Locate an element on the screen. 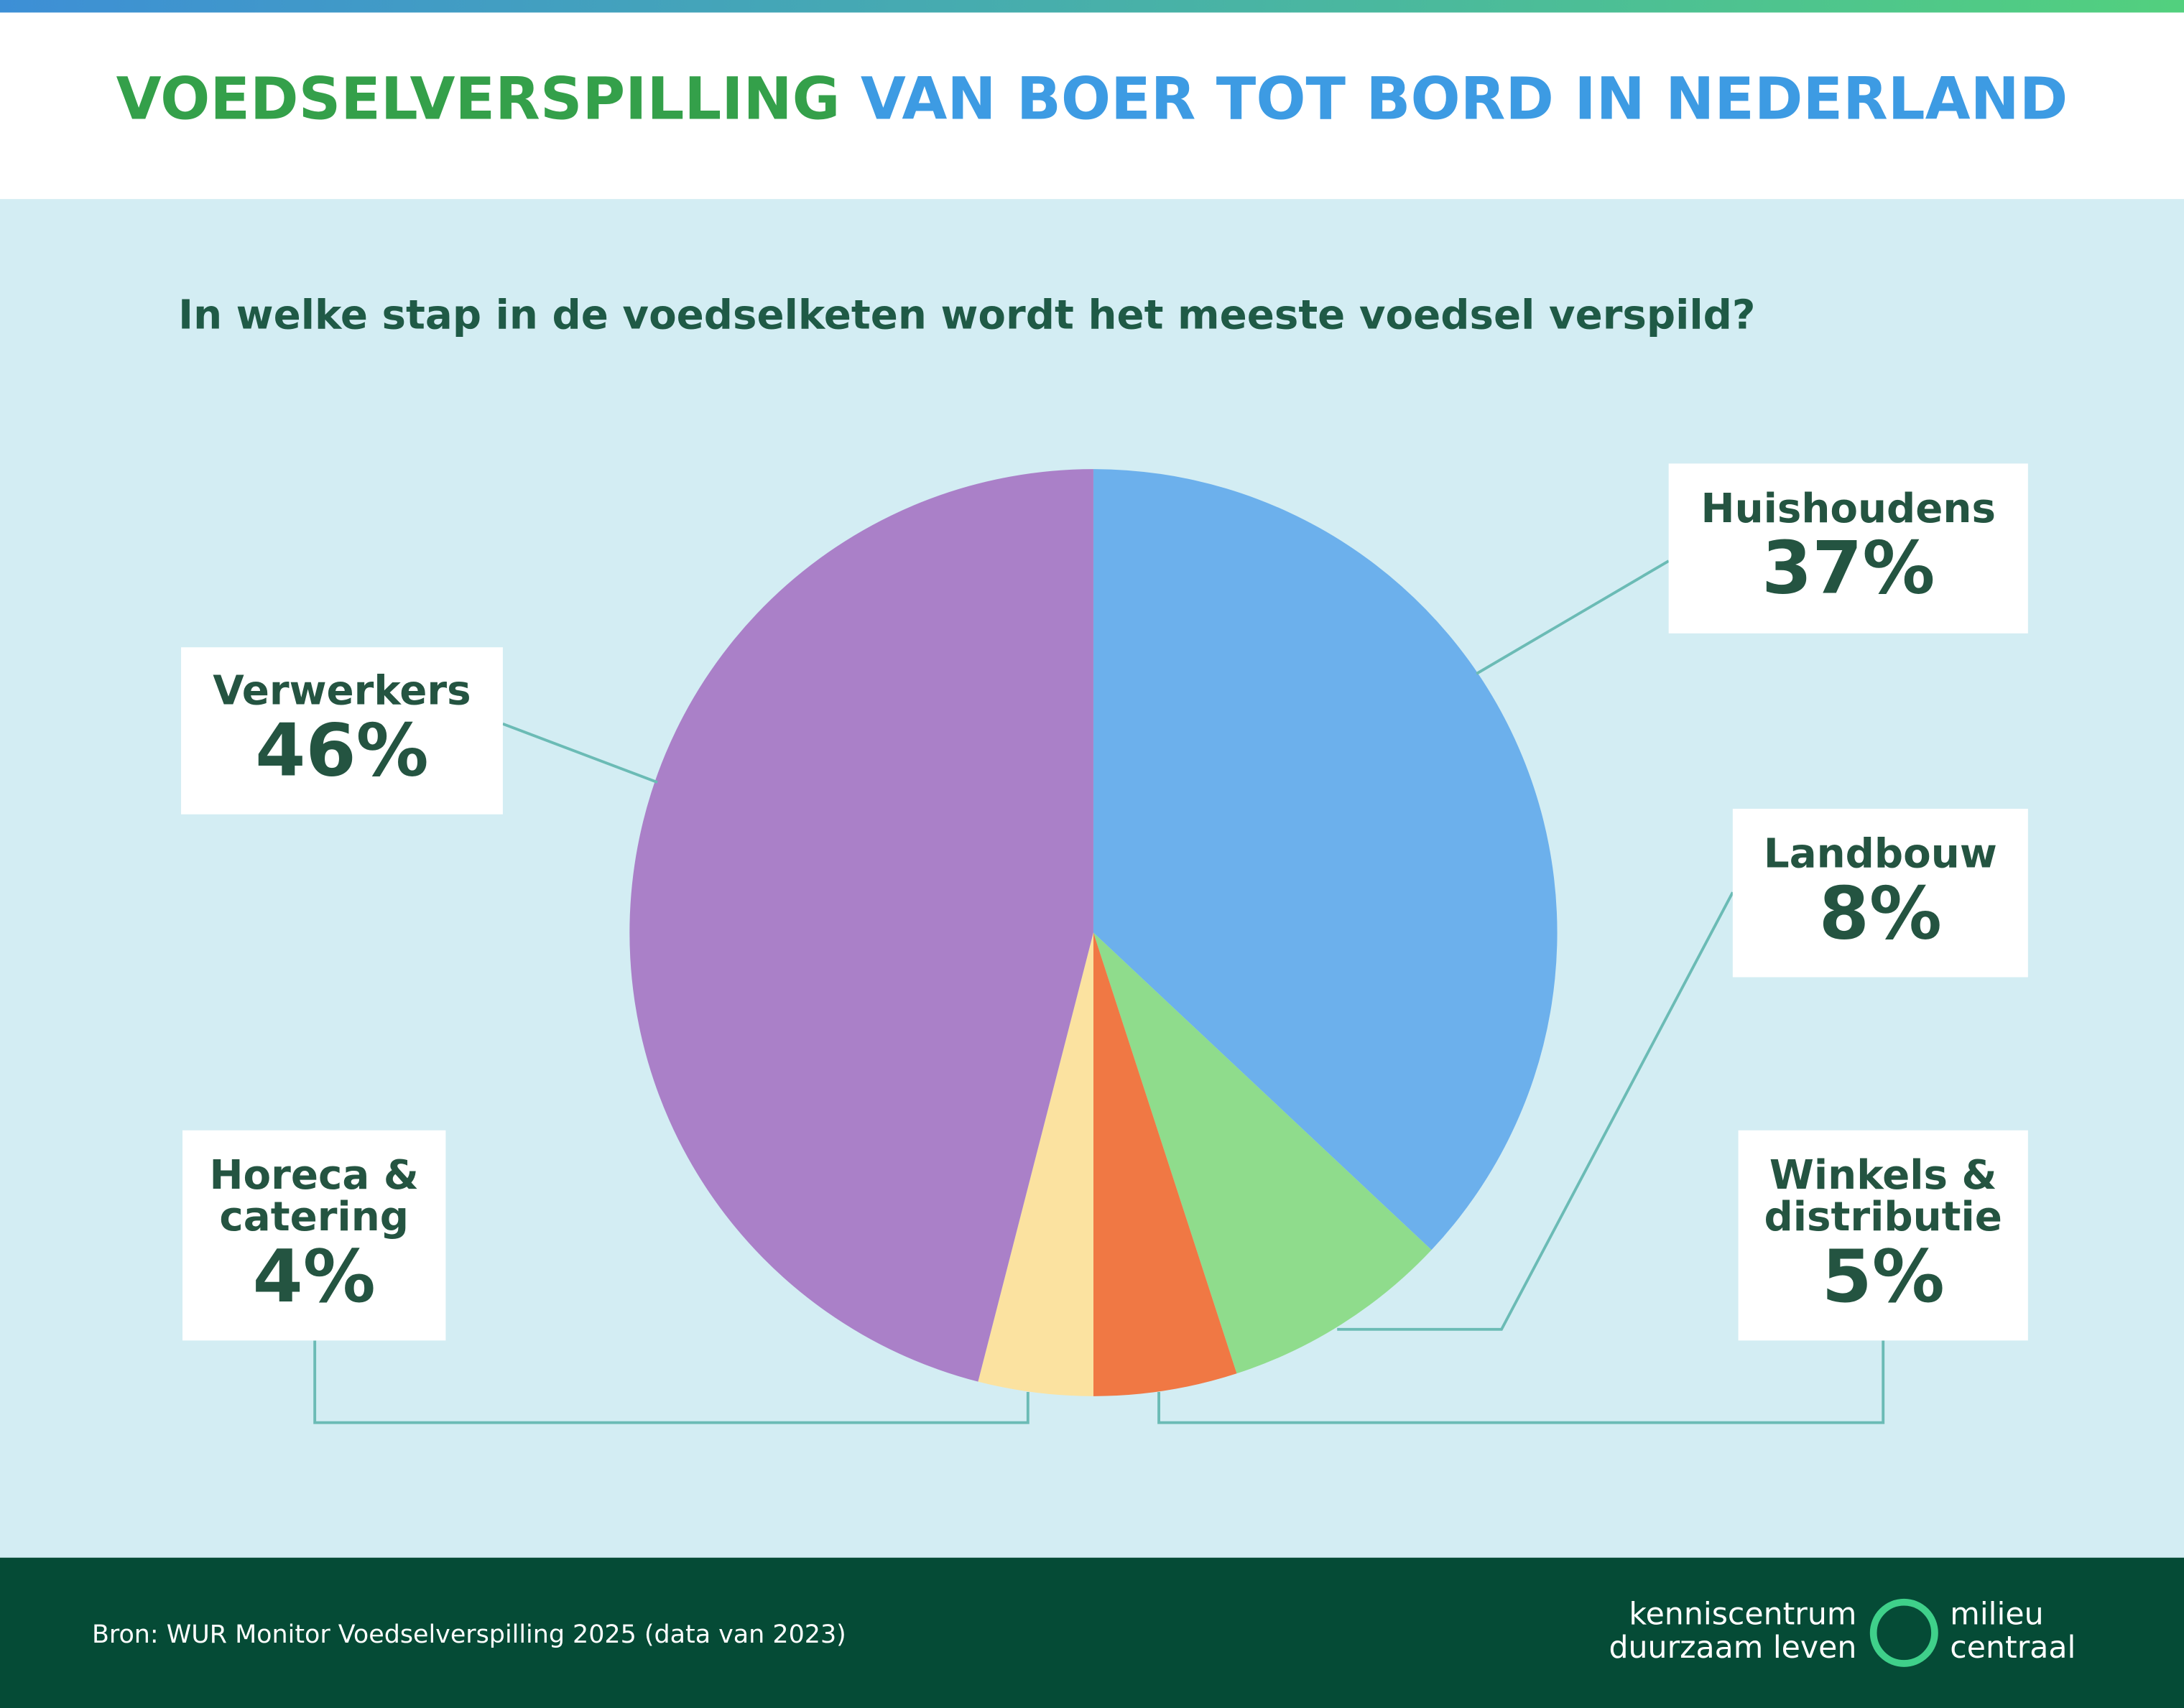  value-label: 46% is located at coordinates (342, 752).